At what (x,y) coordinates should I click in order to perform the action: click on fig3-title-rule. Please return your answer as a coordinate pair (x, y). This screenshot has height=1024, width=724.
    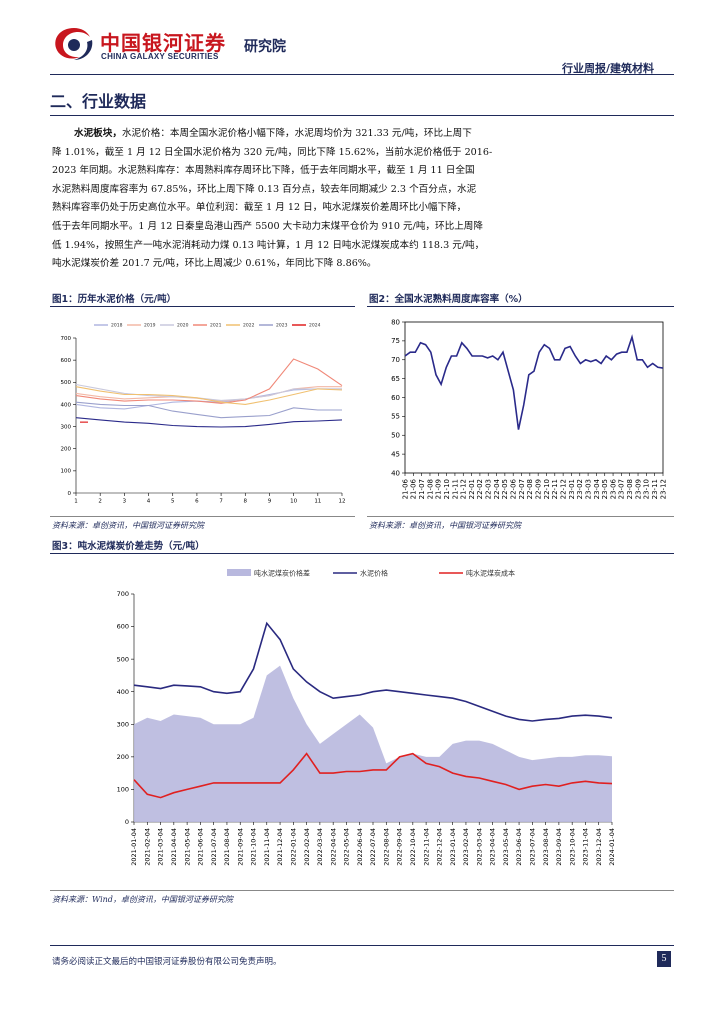
    Looking at the image, I should click on (362, 553).